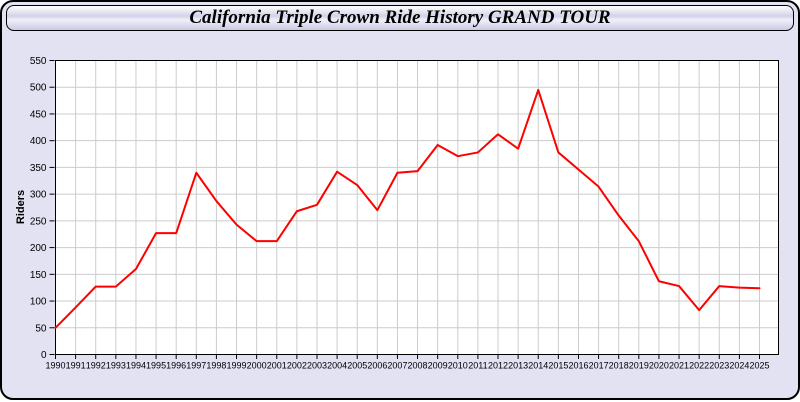 This screenshot has height=402, width=800. I want to click on y-tick-label: 300, so click(38, 195).